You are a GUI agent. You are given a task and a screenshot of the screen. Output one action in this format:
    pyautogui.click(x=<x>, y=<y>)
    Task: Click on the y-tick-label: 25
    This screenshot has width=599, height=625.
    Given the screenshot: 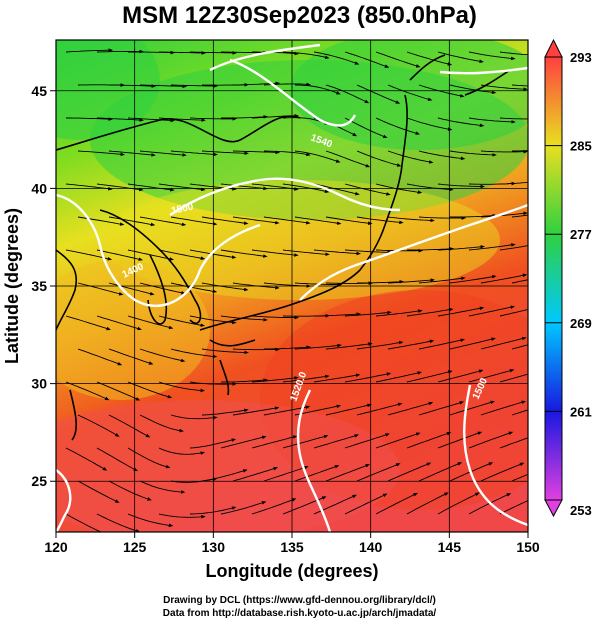 What is the action you would take?
    pyautogui.click(x=39, y=481)
    